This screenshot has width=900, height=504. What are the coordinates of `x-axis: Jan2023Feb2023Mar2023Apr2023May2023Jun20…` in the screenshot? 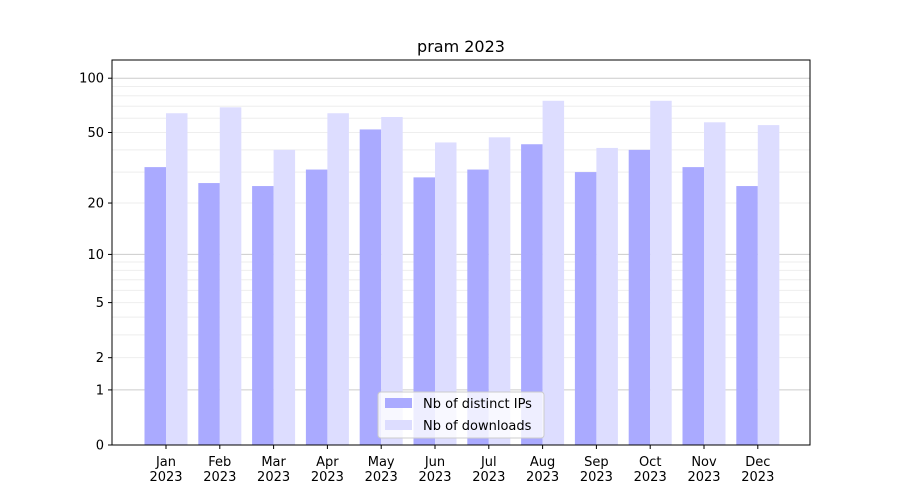 It's located at (461, 465).